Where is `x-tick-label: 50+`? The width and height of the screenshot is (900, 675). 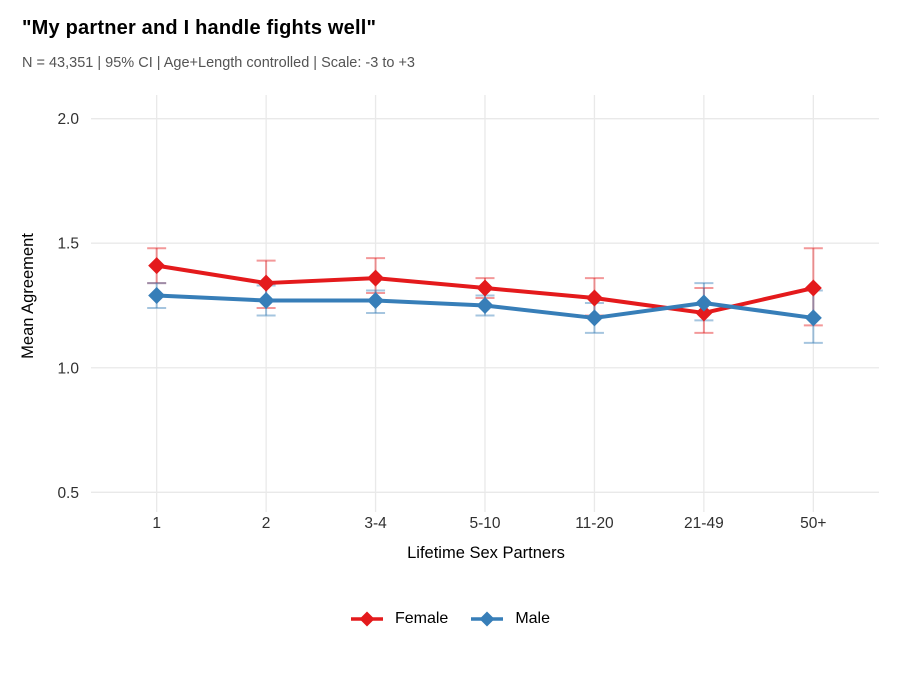 x-tick-label: 50+ is located at coordinates (813, 523).